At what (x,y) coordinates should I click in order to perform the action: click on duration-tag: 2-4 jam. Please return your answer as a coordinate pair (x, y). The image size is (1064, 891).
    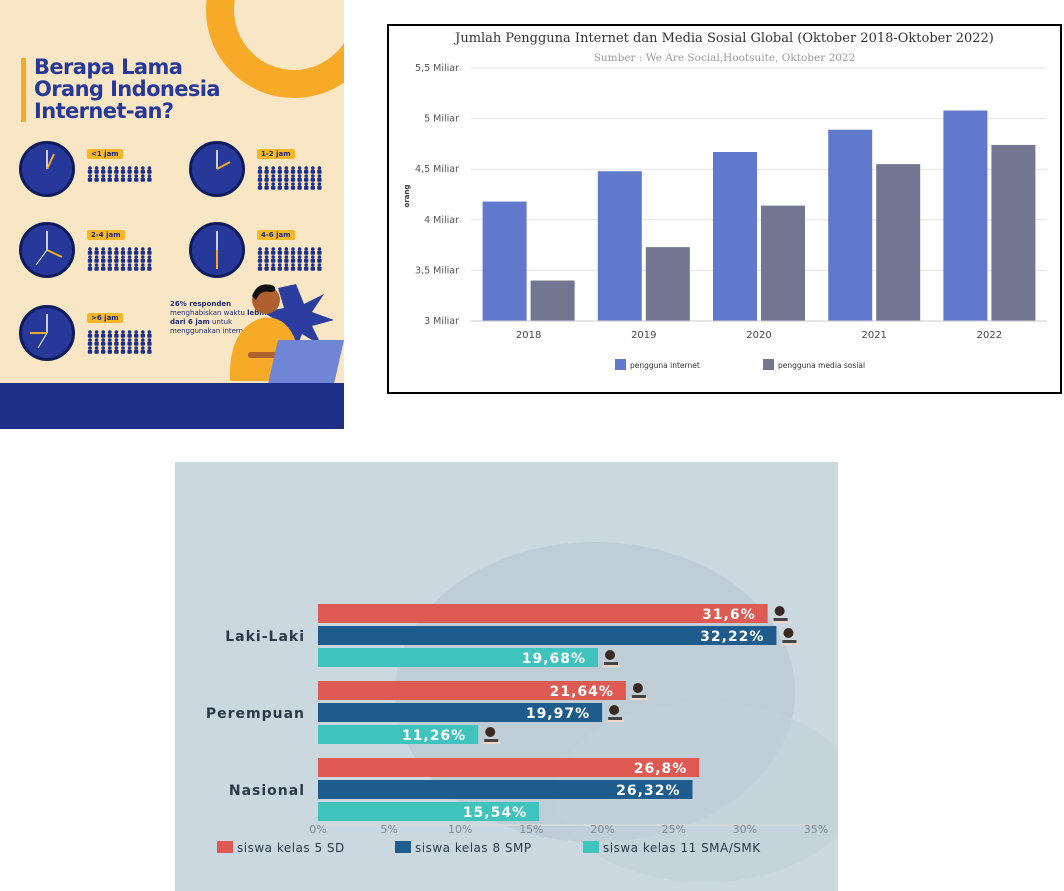
    Looking at the image, I should click on (106, 235).